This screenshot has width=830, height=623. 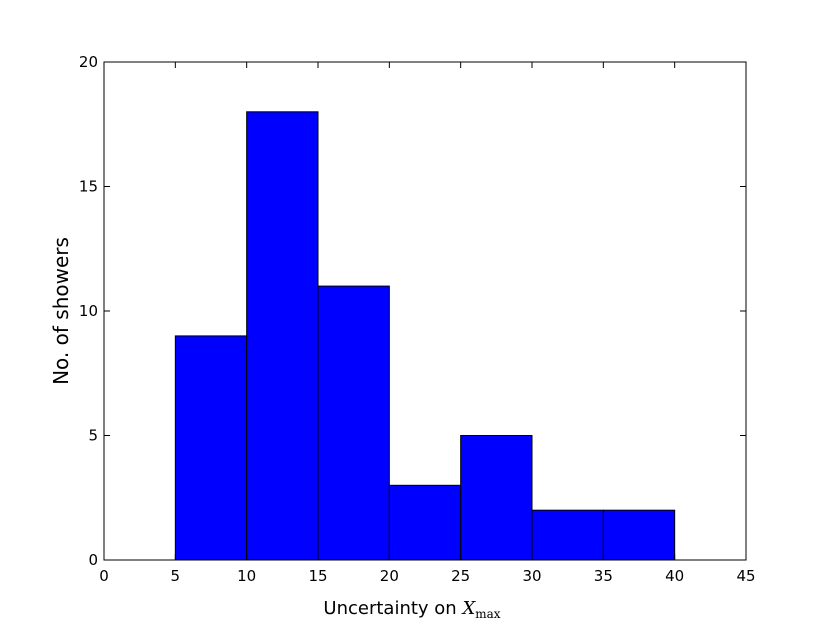 I want to click on x-tick-label: 40, so click(x=674, y=576).